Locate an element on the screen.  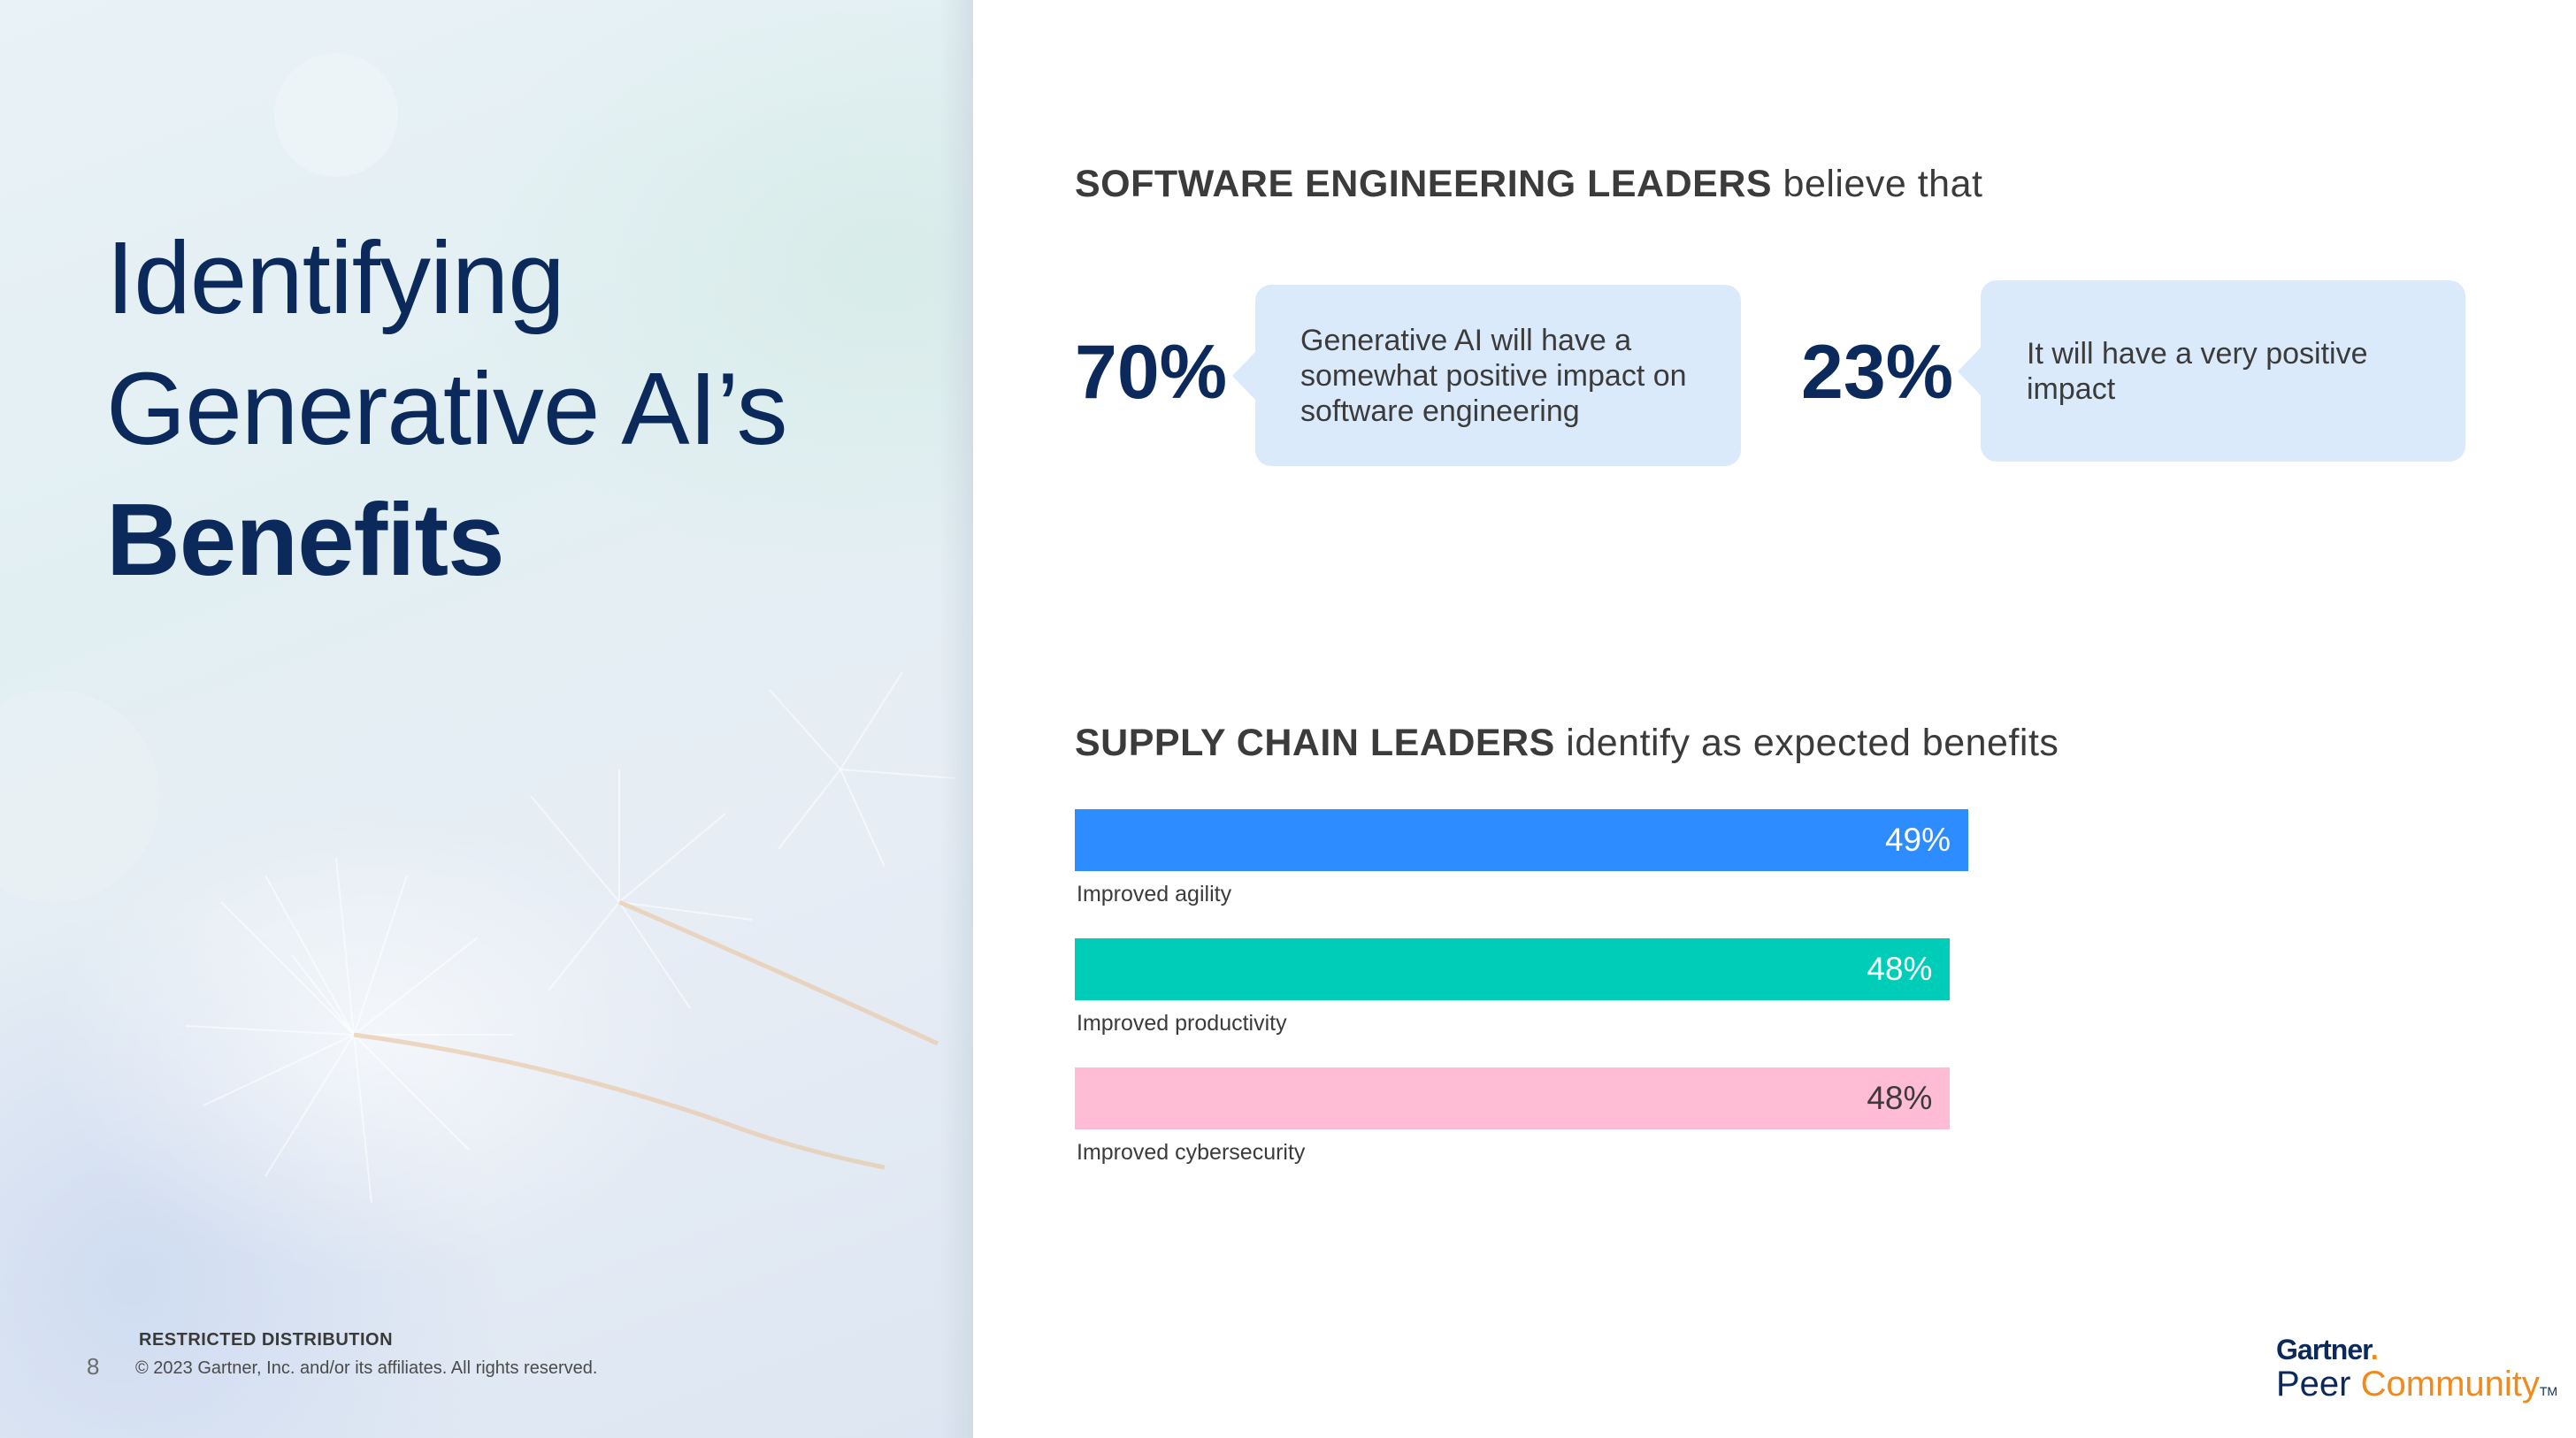
bar-value-label-2: 48% is located at coordinates (1900, 969).